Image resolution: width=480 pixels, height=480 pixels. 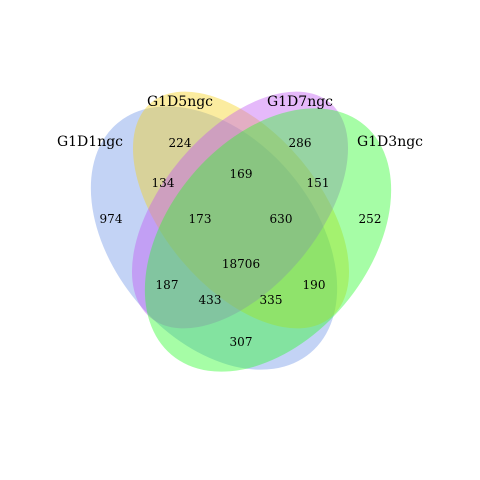 What do you see at coordinates (281, 219) in the screenshot?
I see `region-count-g1d5-g1d7-g1d3: 630` at bounding box center [281, 219].